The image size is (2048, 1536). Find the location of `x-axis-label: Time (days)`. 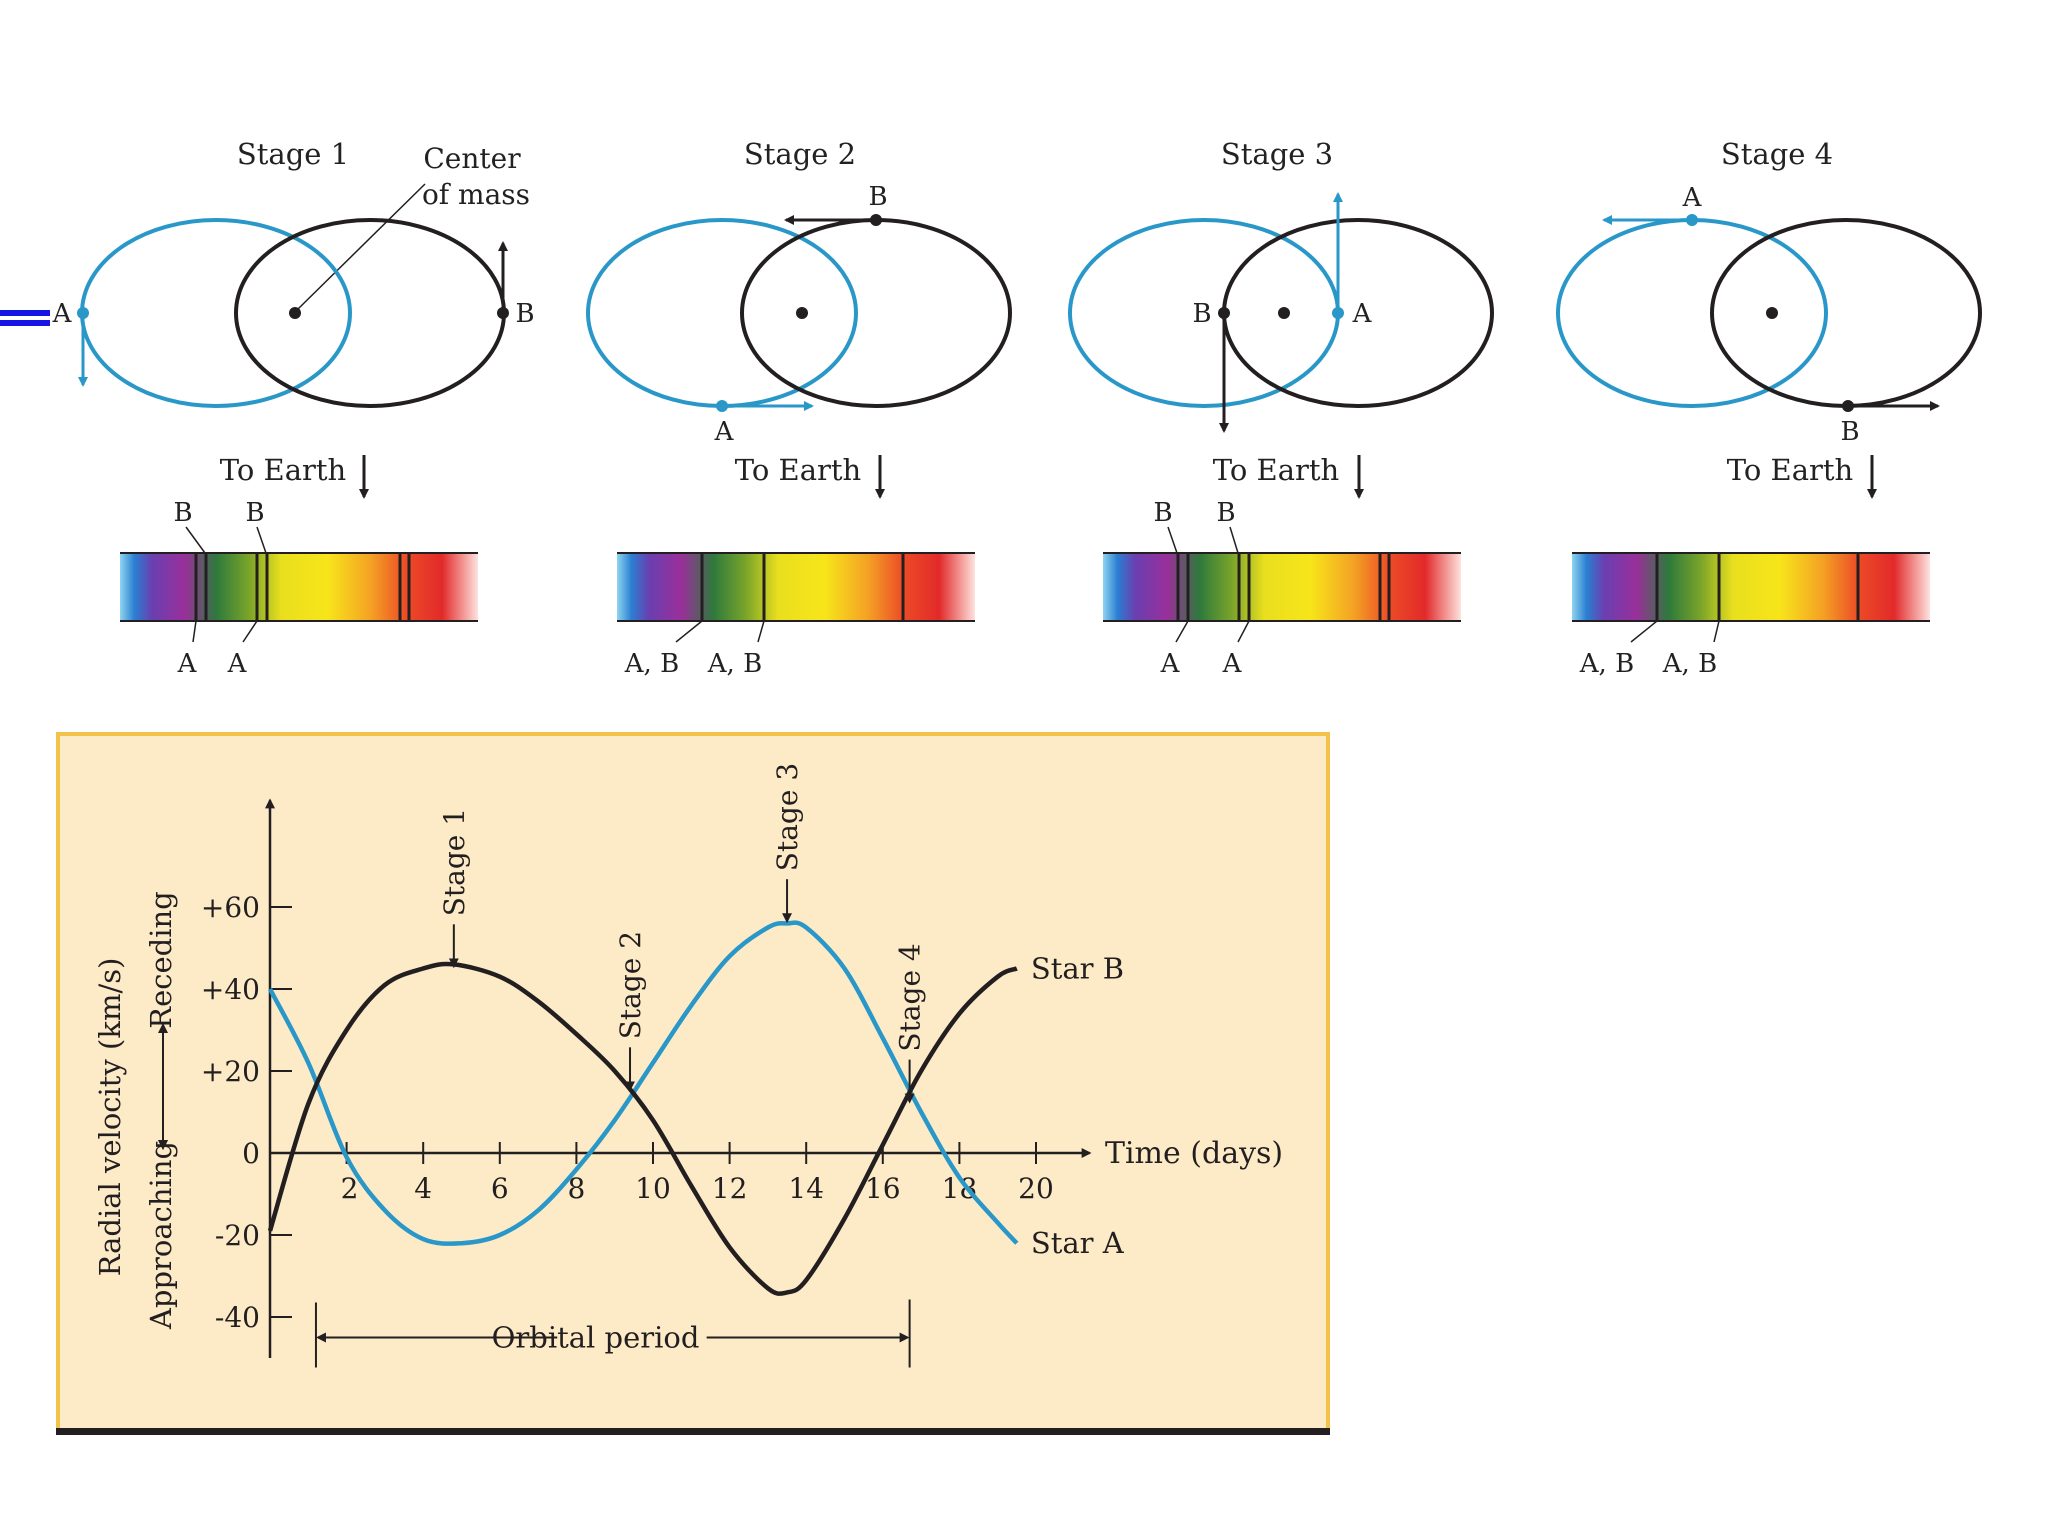

x-axis-label: Time (days) is located at coordinates (1194, 1153).